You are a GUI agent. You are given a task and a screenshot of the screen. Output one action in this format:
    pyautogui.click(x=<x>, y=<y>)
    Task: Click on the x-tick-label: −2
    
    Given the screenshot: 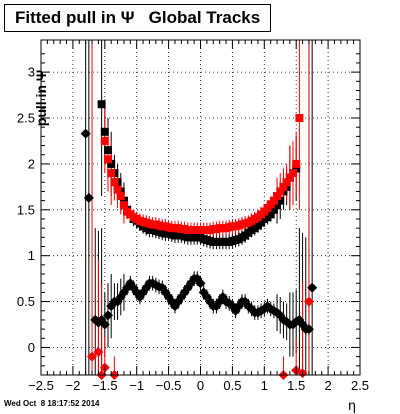 What is the action you would take?
    pyautogui.click(x=72, y=385)
    